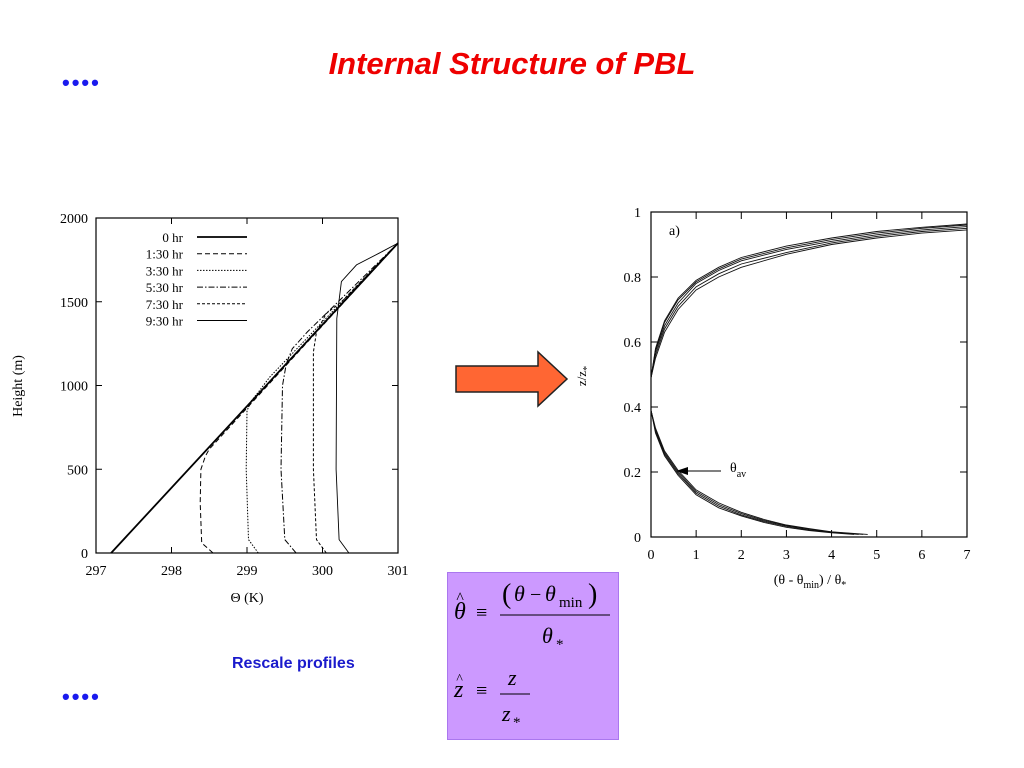 Image resolution: width=1024 pixels, height=768 pixels. Describe the element at coordinates (651, 555) in the screenshot. I see `x-tick-label: 0` at that location.